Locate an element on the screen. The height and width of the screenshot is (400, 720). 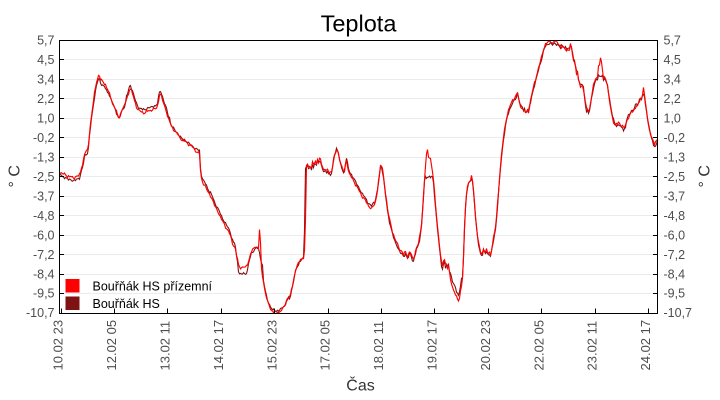
svg-text: Bouřňák HS přízemní is located at coordinates (153, 287).